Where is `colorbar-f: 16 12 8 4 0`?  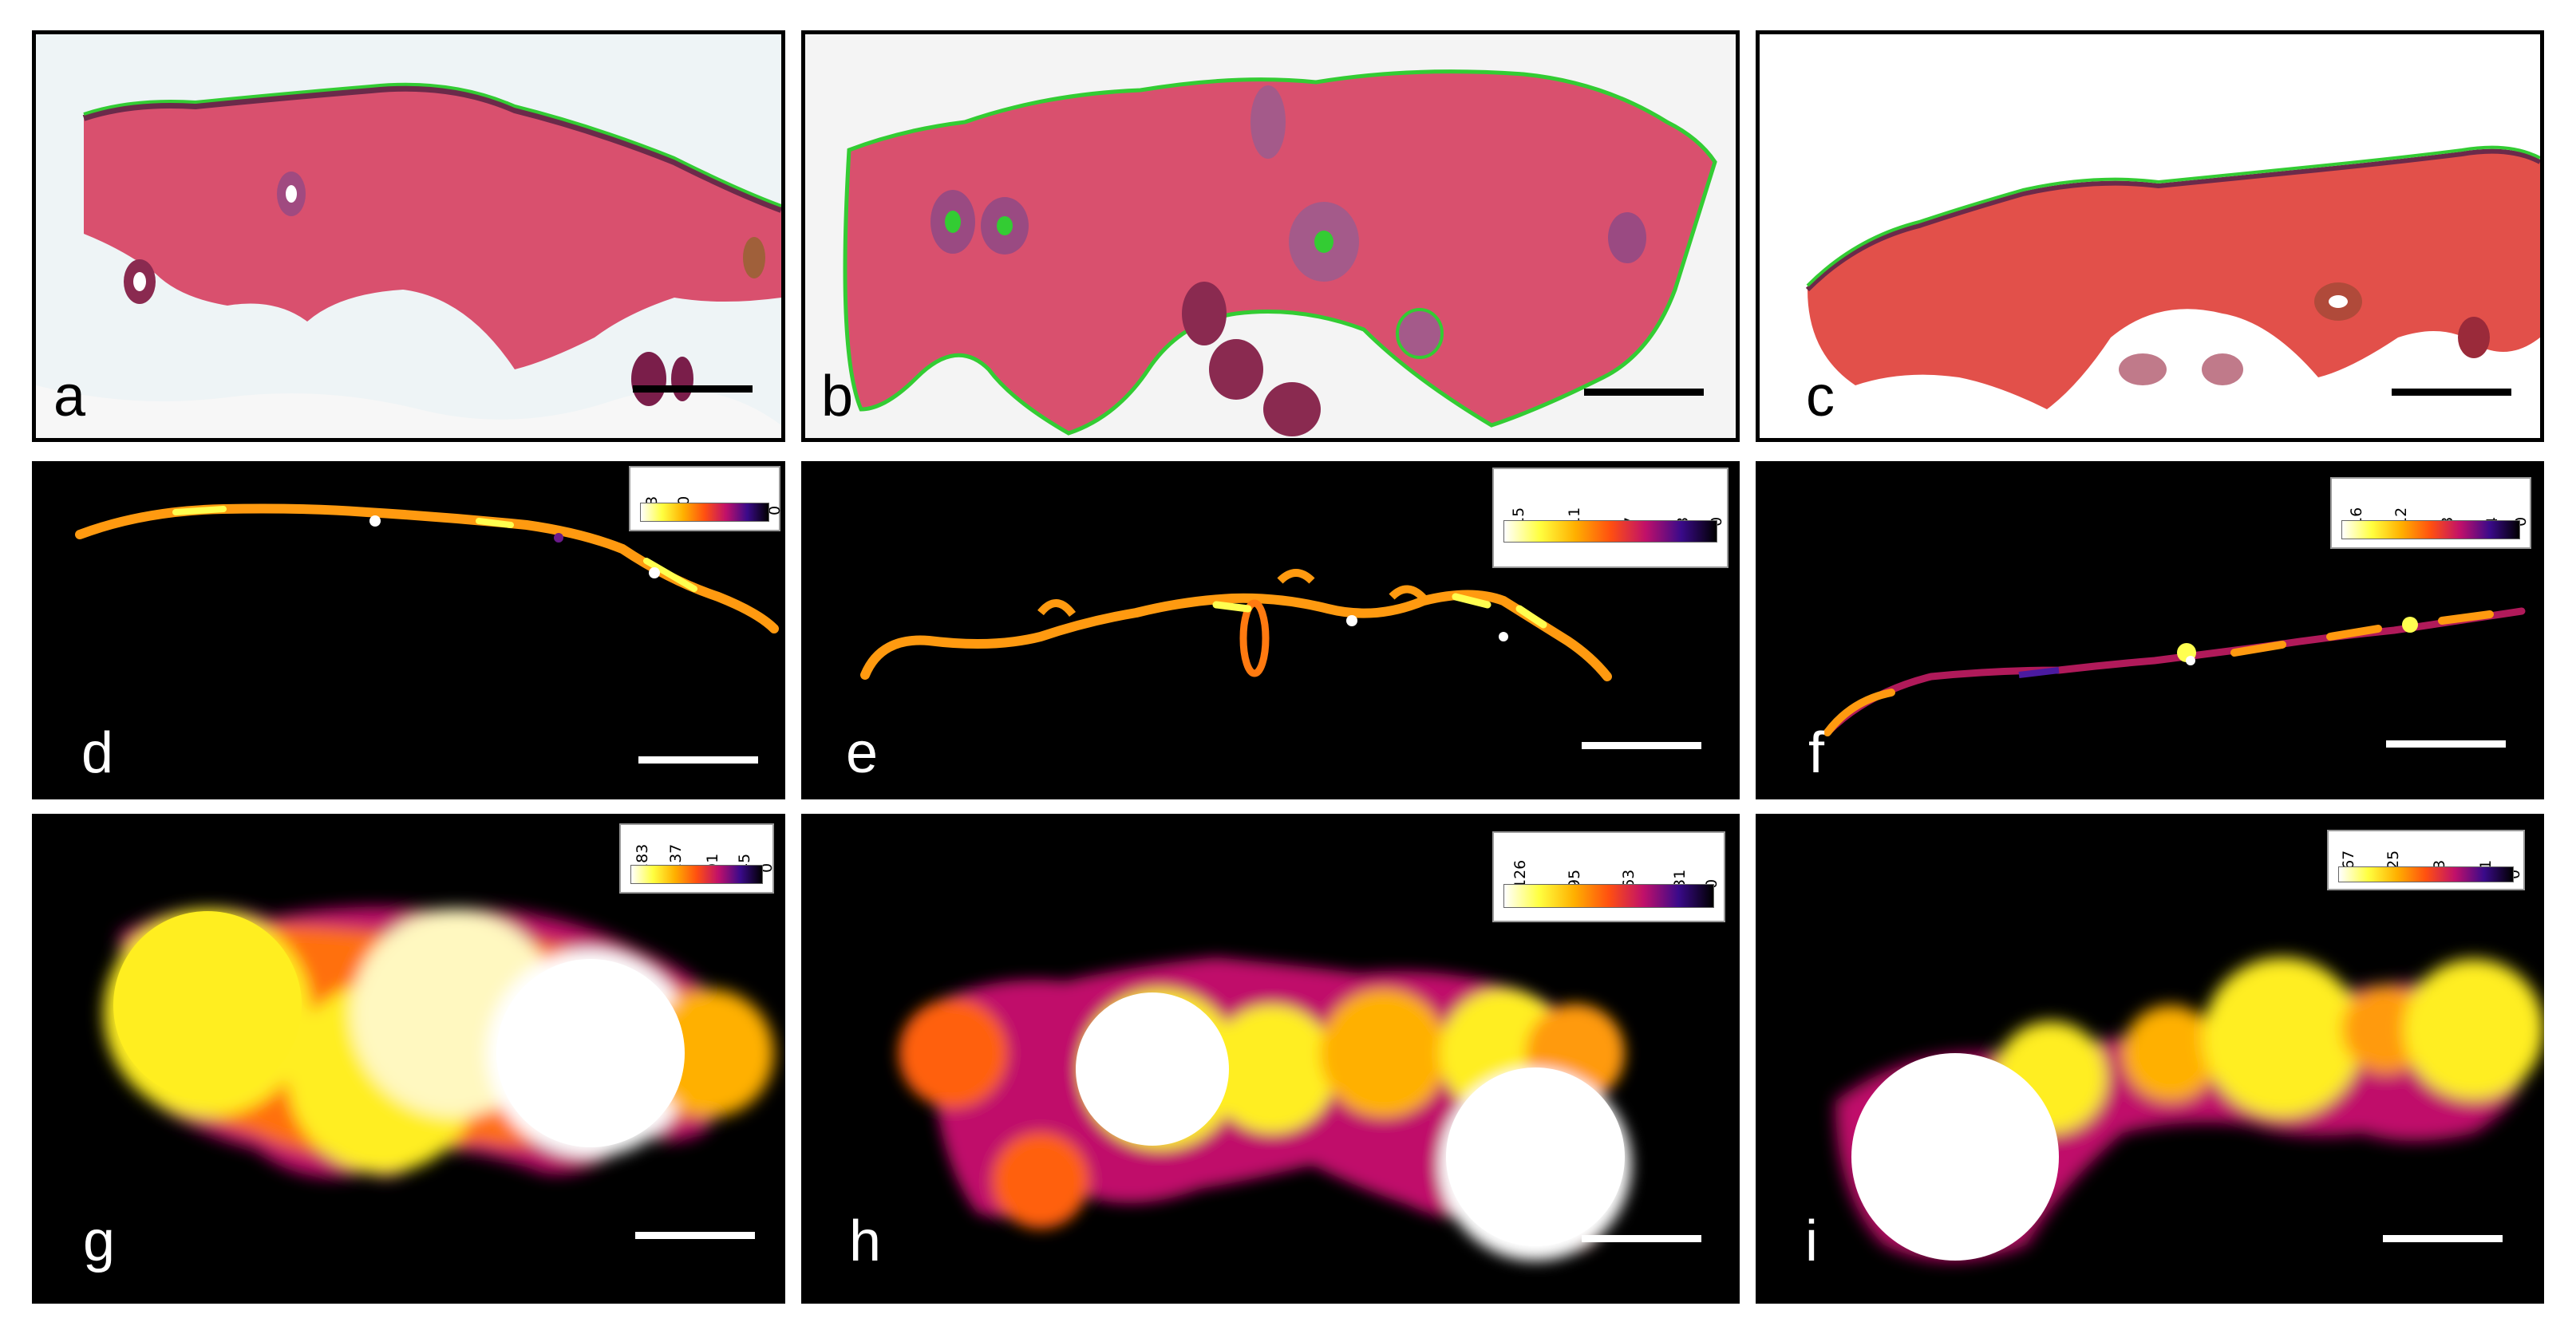
colorbar-f: 16 12 8 4 0 is located at coordinates (2430, 513).